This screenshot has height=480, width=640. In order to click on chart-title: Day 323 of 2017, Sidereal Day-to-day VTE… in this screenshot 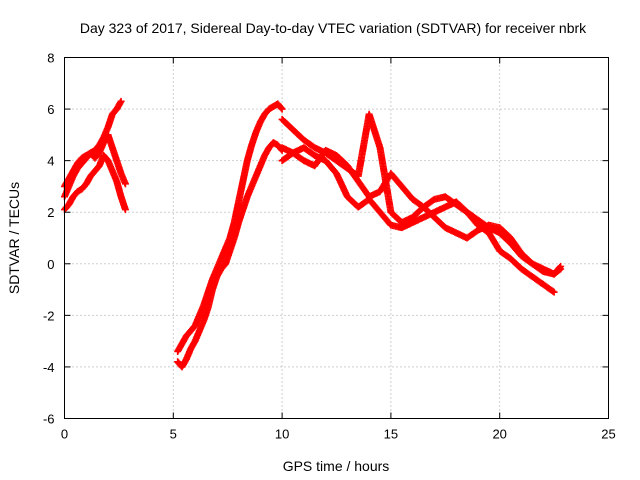, I will do `click(333, 28)`.